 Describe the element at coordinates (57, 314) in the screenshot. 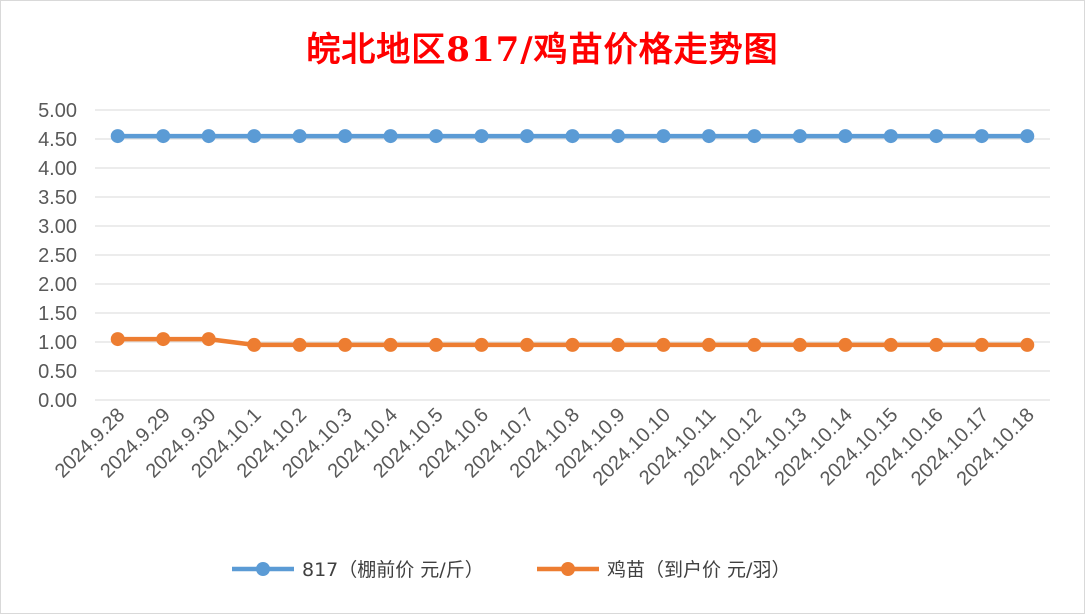

I see `y-tick-label: 1.50` at that location.